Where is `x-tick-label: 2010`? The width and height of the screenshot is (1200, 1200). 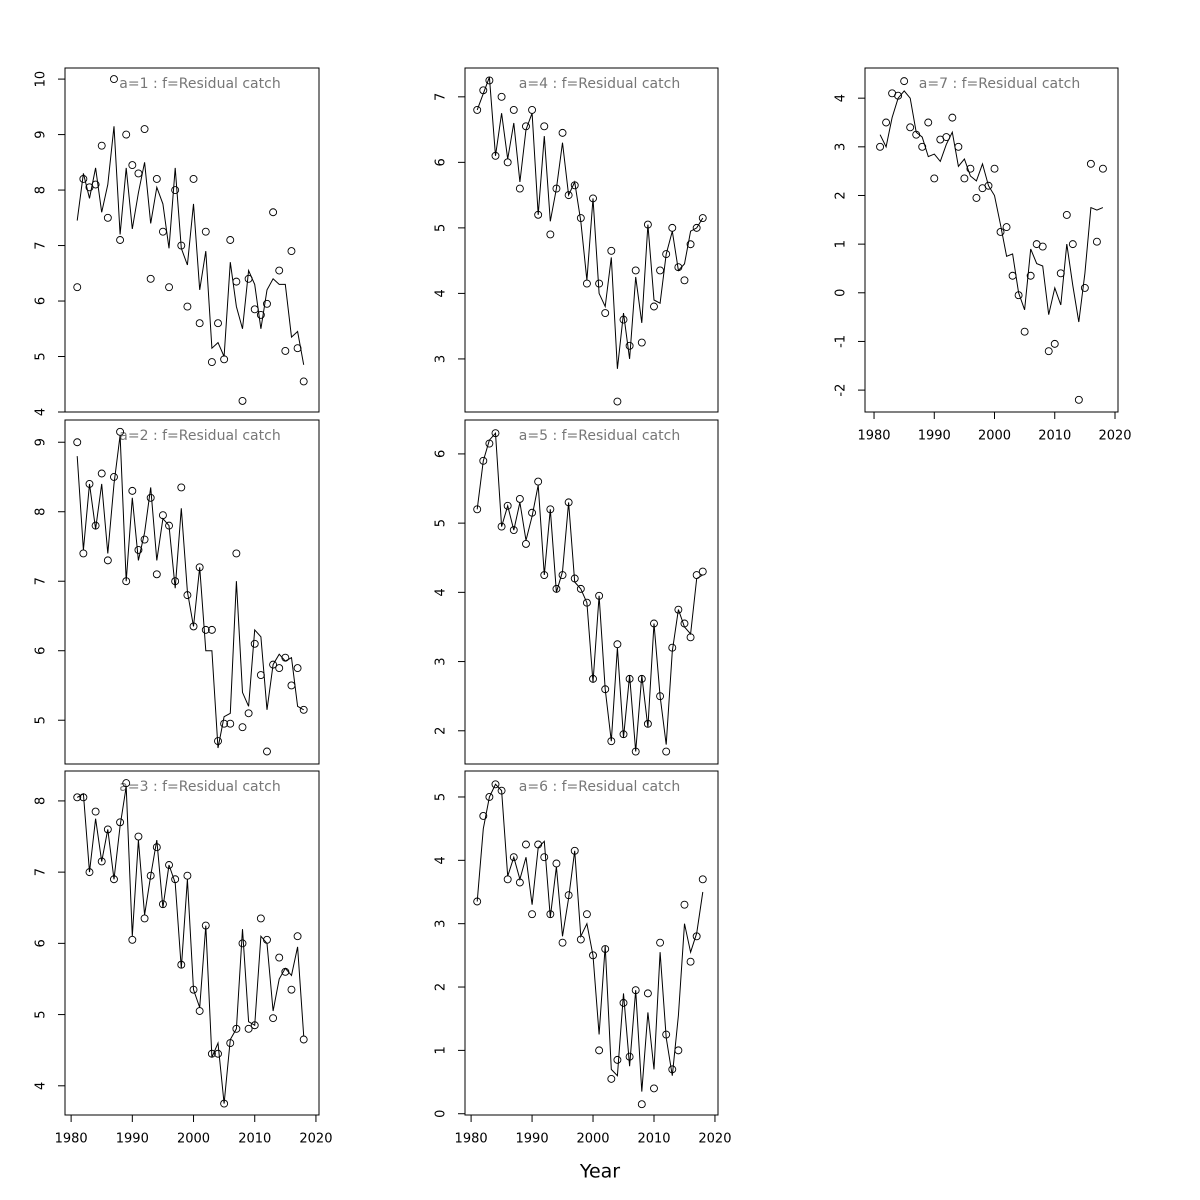 x-tick-label: 2010 is located at coordinates (653, 1139).